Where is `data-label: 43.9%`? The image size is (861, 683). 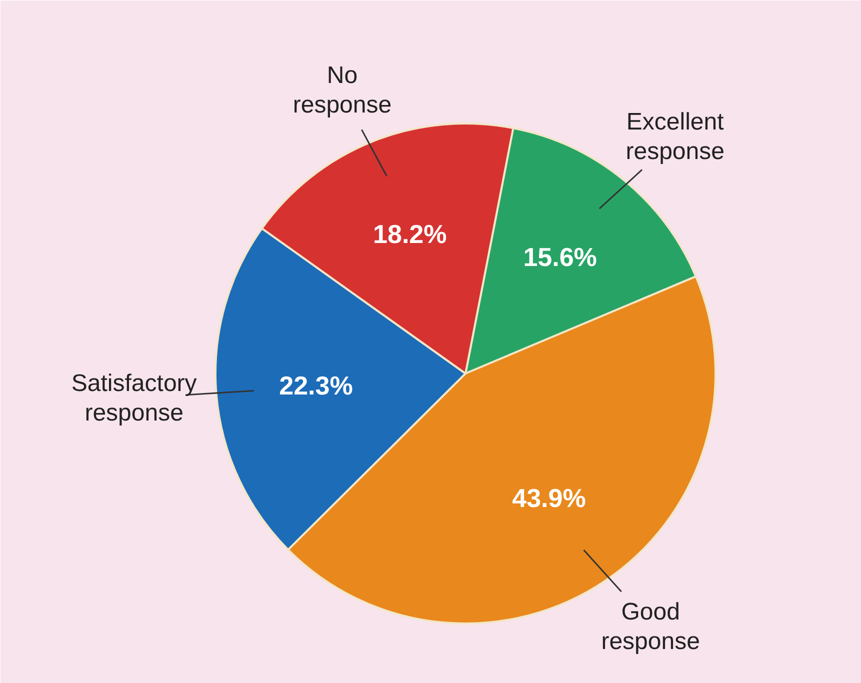 data-label: 43.9% is located at coordinates (549, 498).